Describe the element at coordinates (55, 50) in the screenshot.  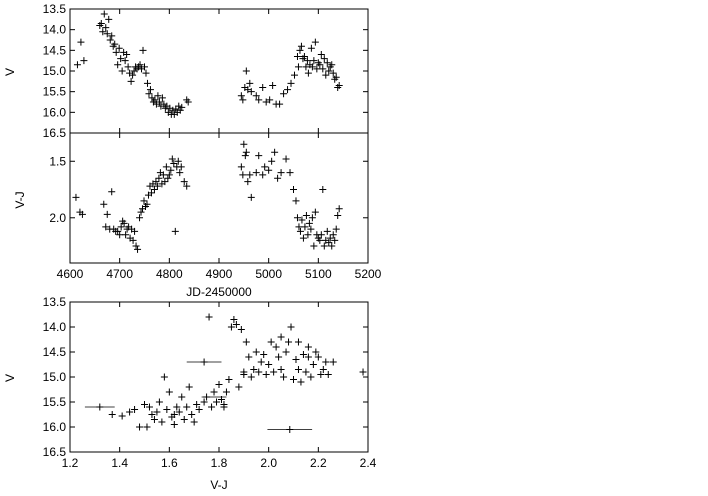
I see `y-tick-label: 14.5` at that location.